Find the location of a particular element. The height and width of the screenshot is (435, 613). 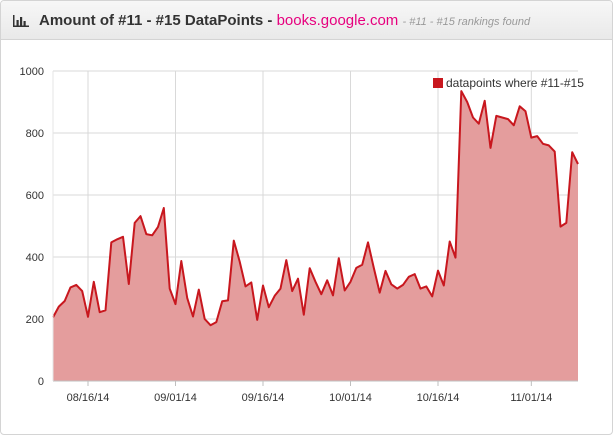

chart-subtitle: - #11 - #15 rankings found is located at coordinates (466, 22).